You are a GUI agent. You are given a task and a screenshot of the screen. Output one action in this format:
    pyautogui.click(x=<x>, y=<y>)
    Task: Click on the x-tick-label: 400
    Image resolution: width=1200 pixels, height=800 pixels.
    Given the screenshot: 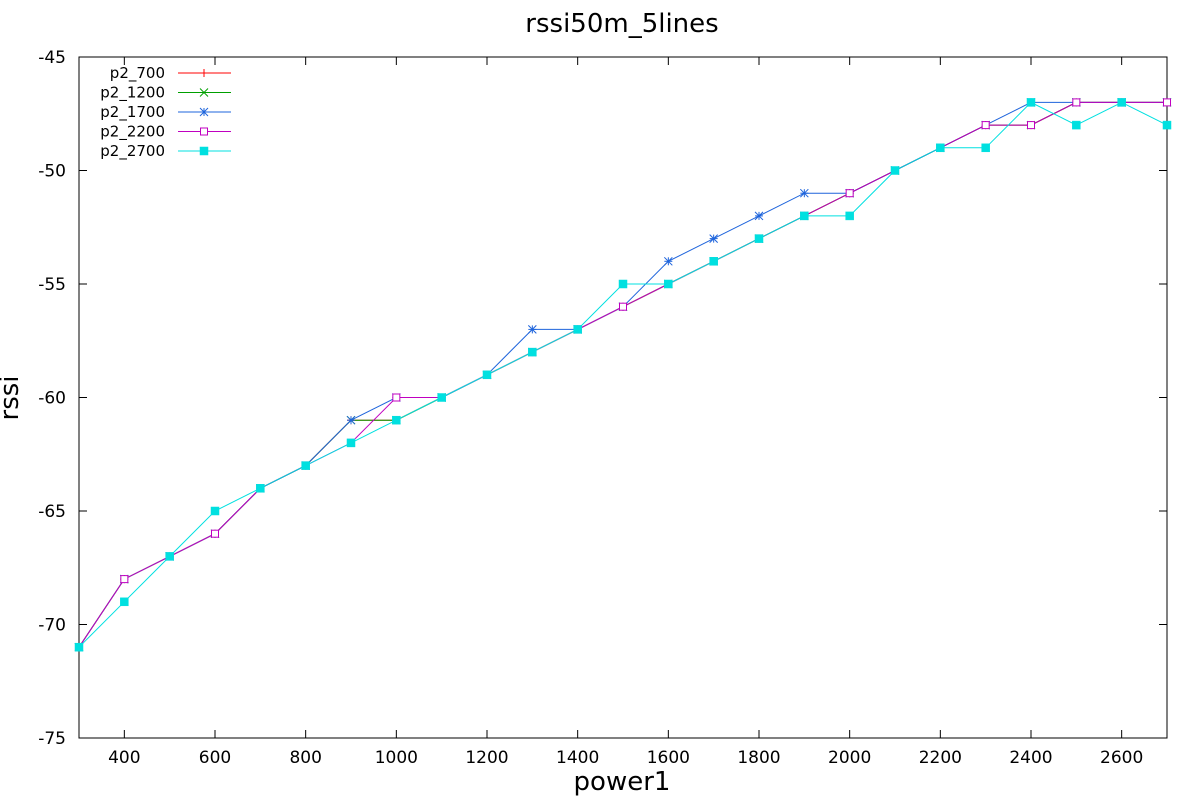 What is the action you would take?
    pyautogui.click(x=124, y=758)
    